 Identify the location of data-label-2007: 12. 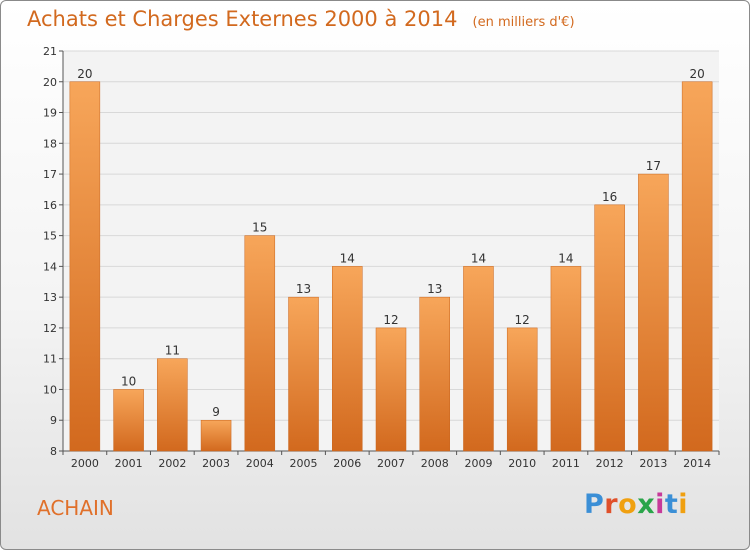
(390, 320).